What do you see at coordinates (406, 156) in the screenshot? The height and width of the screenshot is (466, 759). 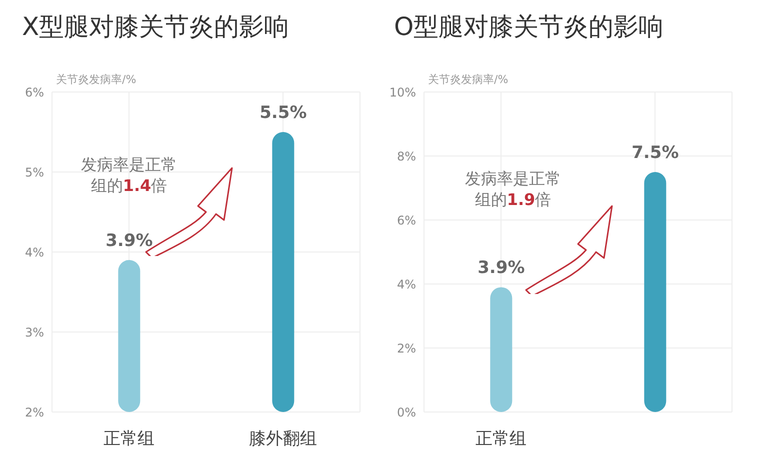 I see `y-tick-label: 8%` at bounding box center [406, 156].